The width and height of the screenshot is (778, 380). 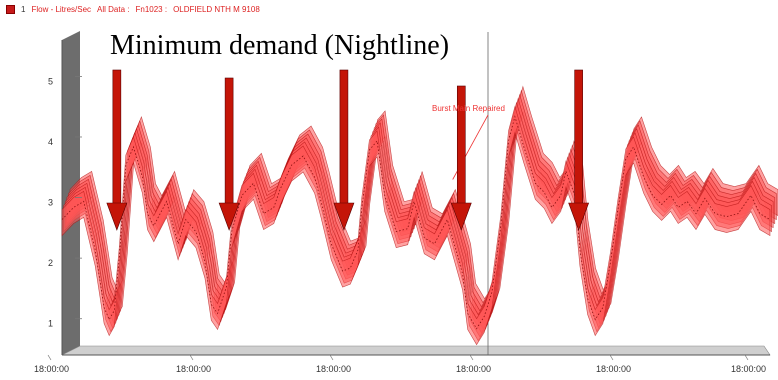 I want to click on y-tick-label: 2, so click(x=50, y=263).